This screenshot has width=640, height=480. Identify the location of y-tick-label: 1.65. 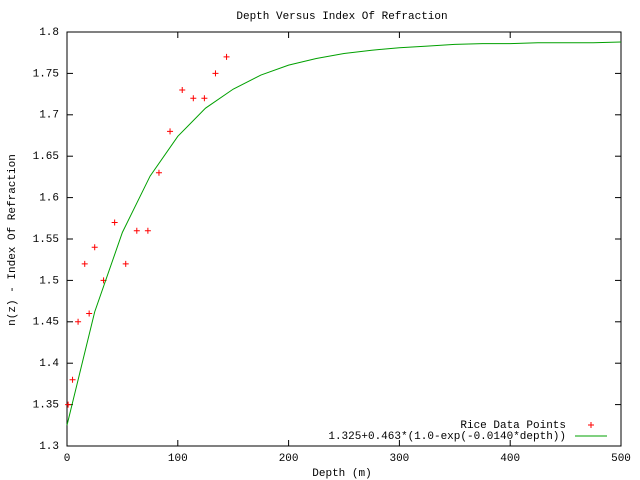
(46, 157).